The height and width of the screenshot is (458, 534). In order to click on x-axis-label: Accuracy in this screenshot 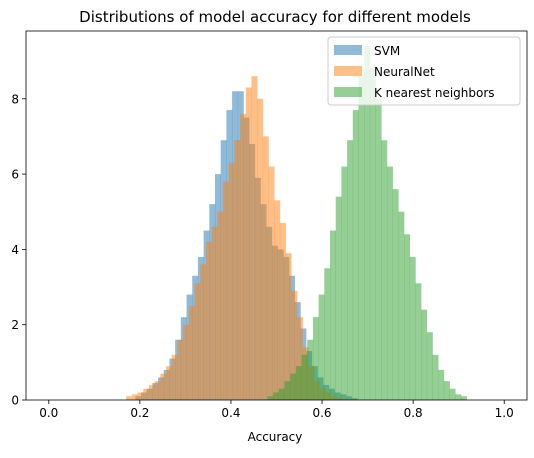, I will do `click(275, 437)`.